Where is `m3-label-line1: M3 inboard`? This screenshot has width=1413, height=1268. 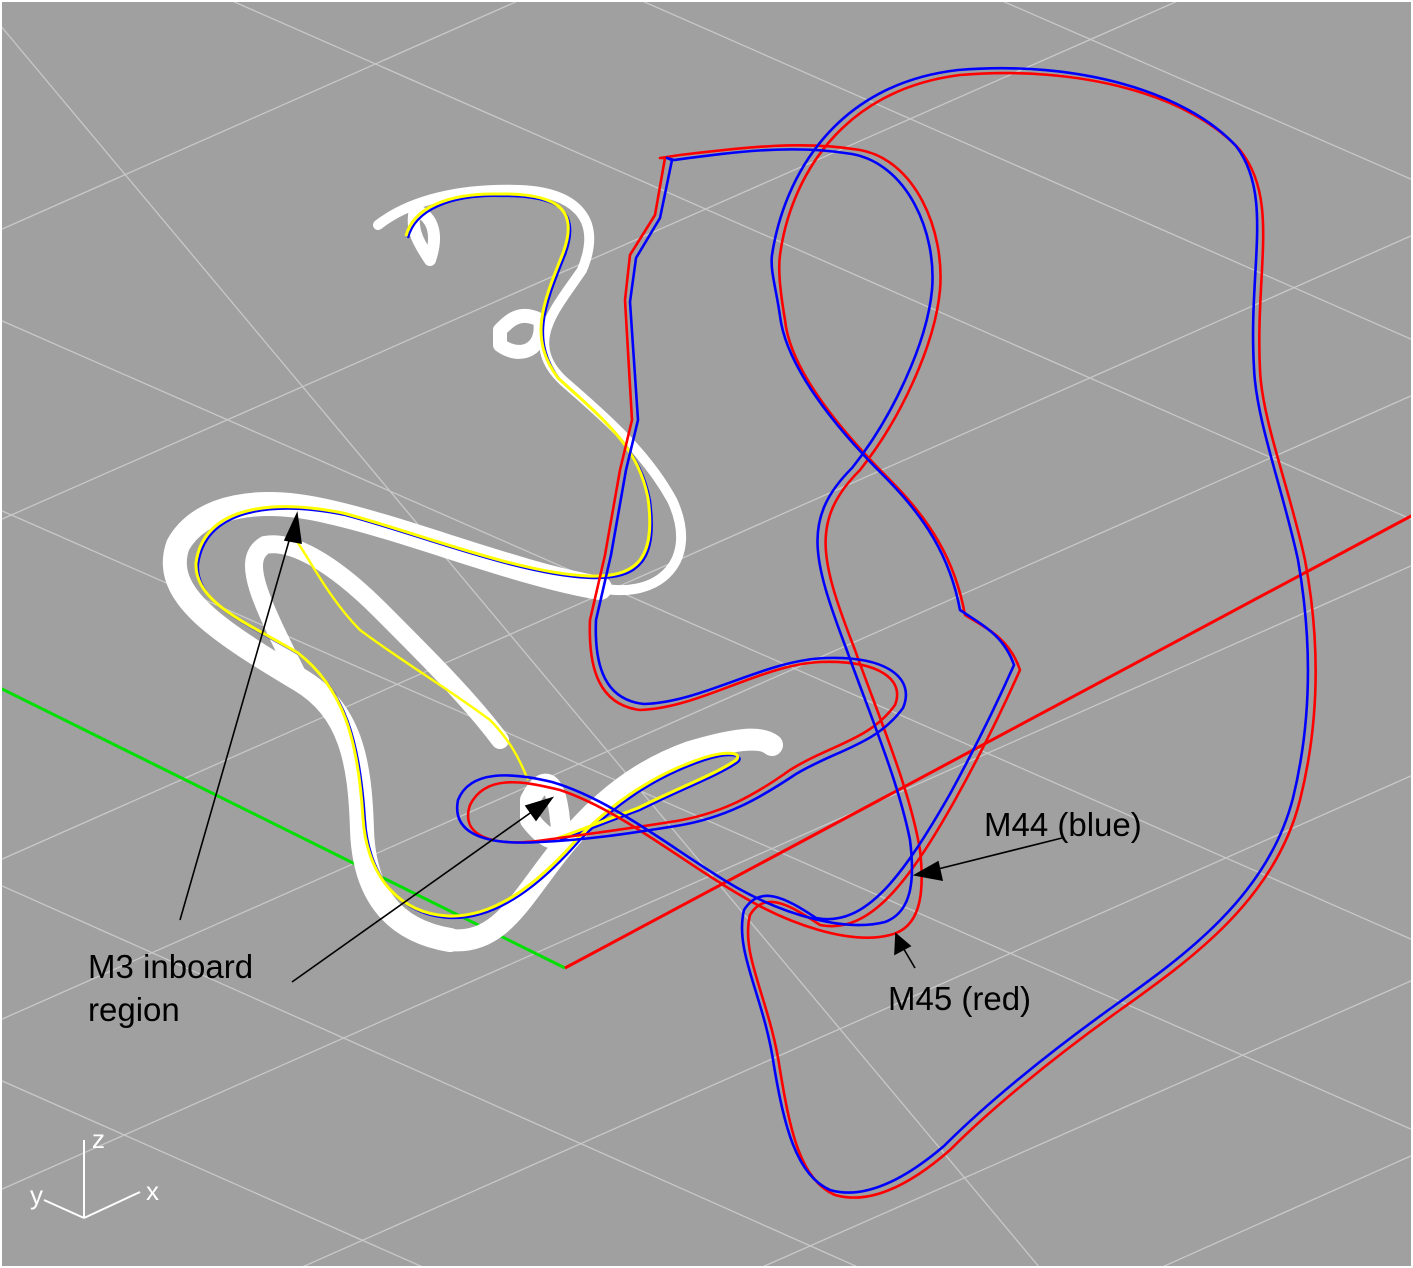
m3-label-line1: M3 inboard is located at coordinates (170, 966).